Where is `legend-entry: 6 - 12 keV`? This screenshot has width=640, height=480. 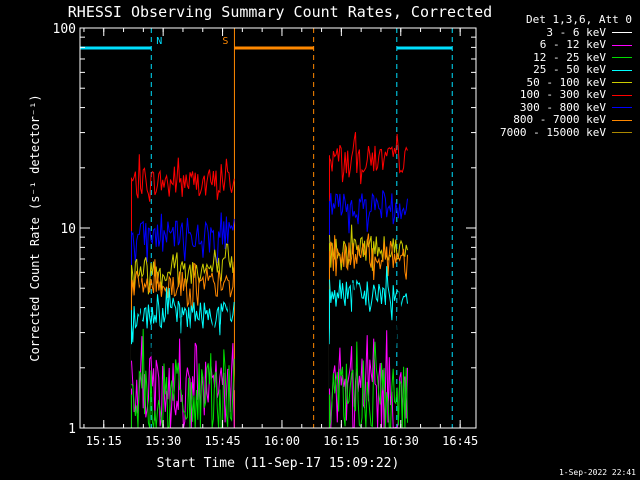 legend-entry: 6 - 12 keV is located at coordinates (552, 45).